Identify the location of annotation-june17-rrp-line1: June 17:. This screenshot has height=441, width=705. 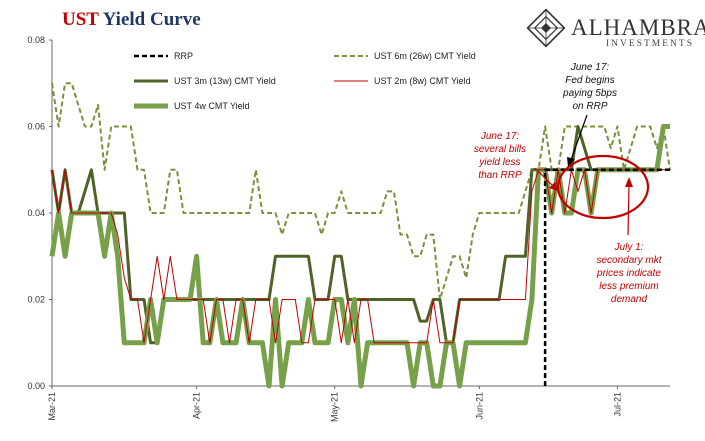
(590, 67).